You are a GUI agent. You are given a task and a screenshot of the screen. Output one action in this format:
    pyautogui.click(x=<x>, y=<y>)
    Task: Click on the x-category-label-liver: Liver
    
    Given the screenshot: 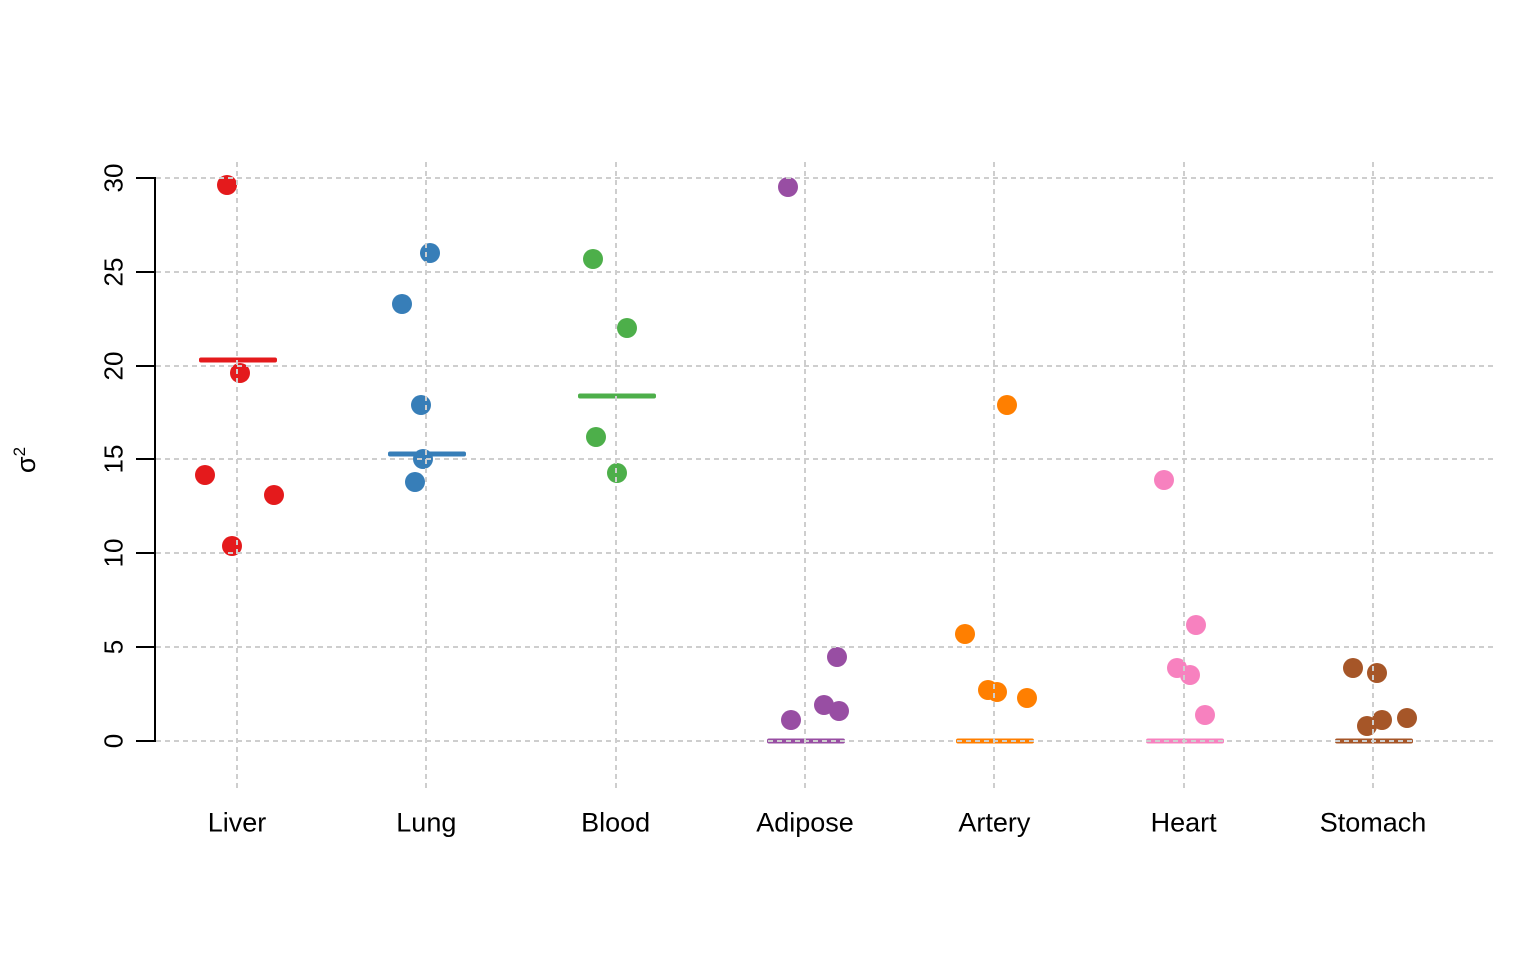 What is the action you would take?
    pyautogui.click(x=237, y=822)
    